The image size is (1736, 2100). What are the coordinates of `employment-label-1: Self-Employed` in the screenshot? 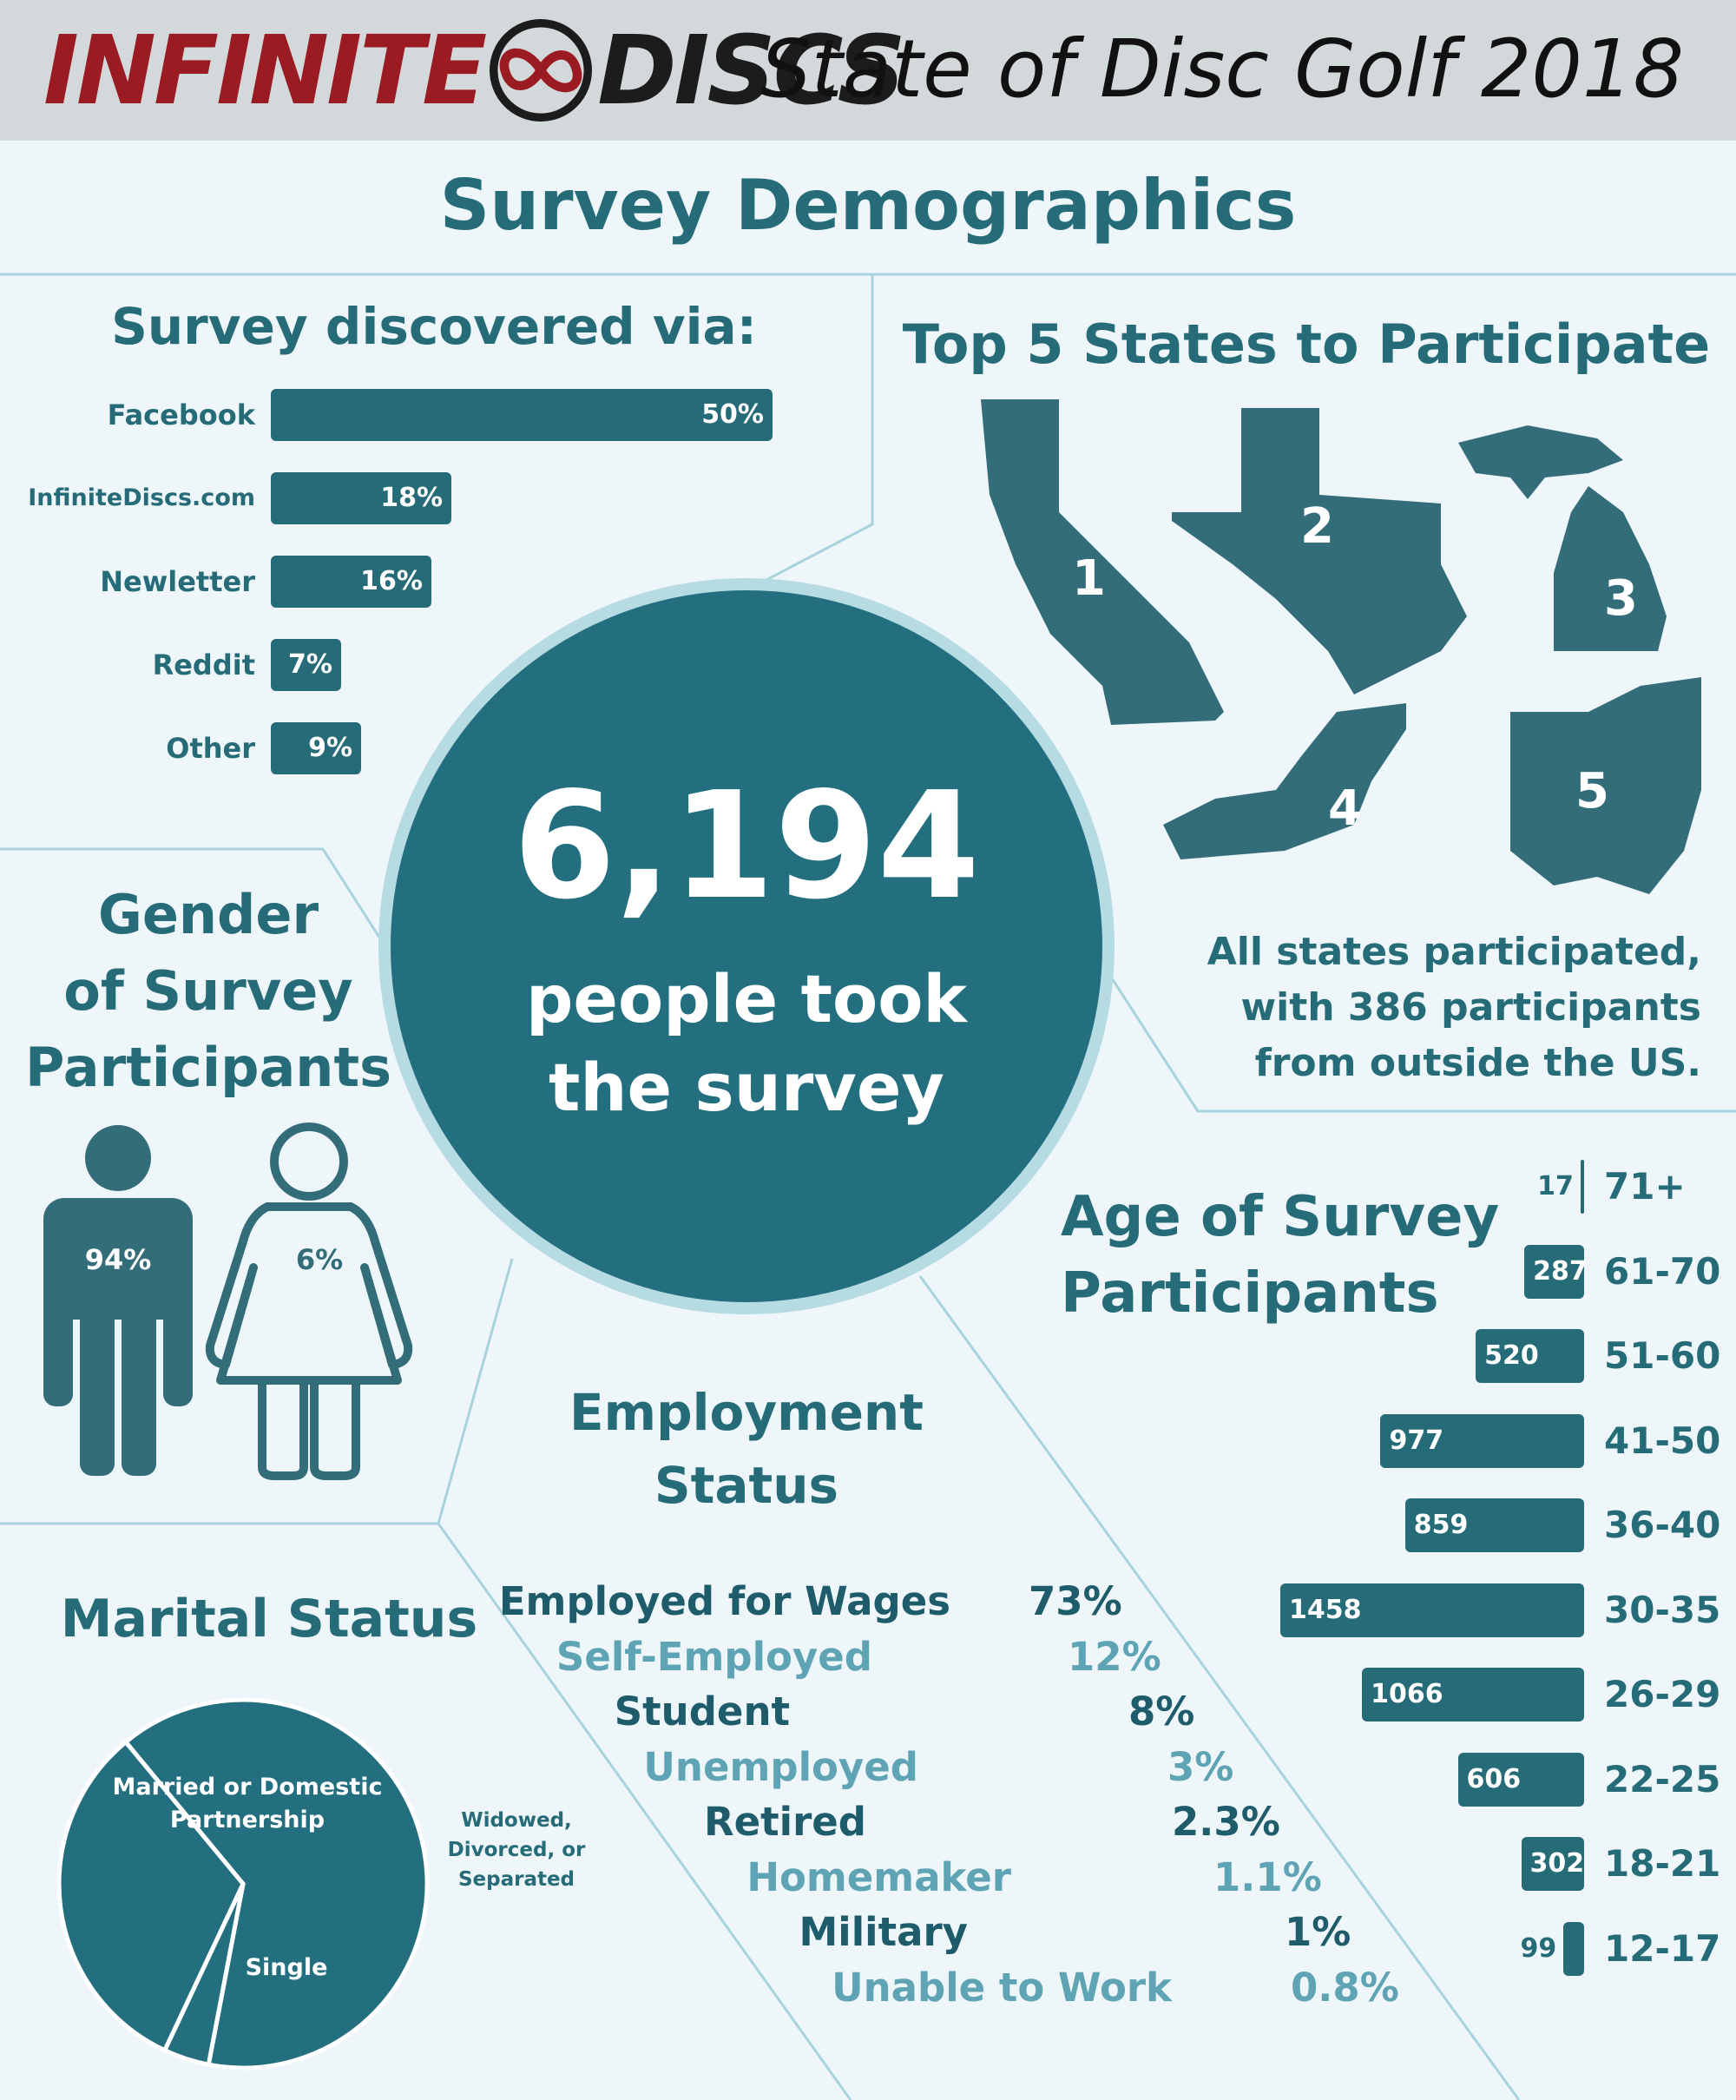 It's located at (714, 1656).